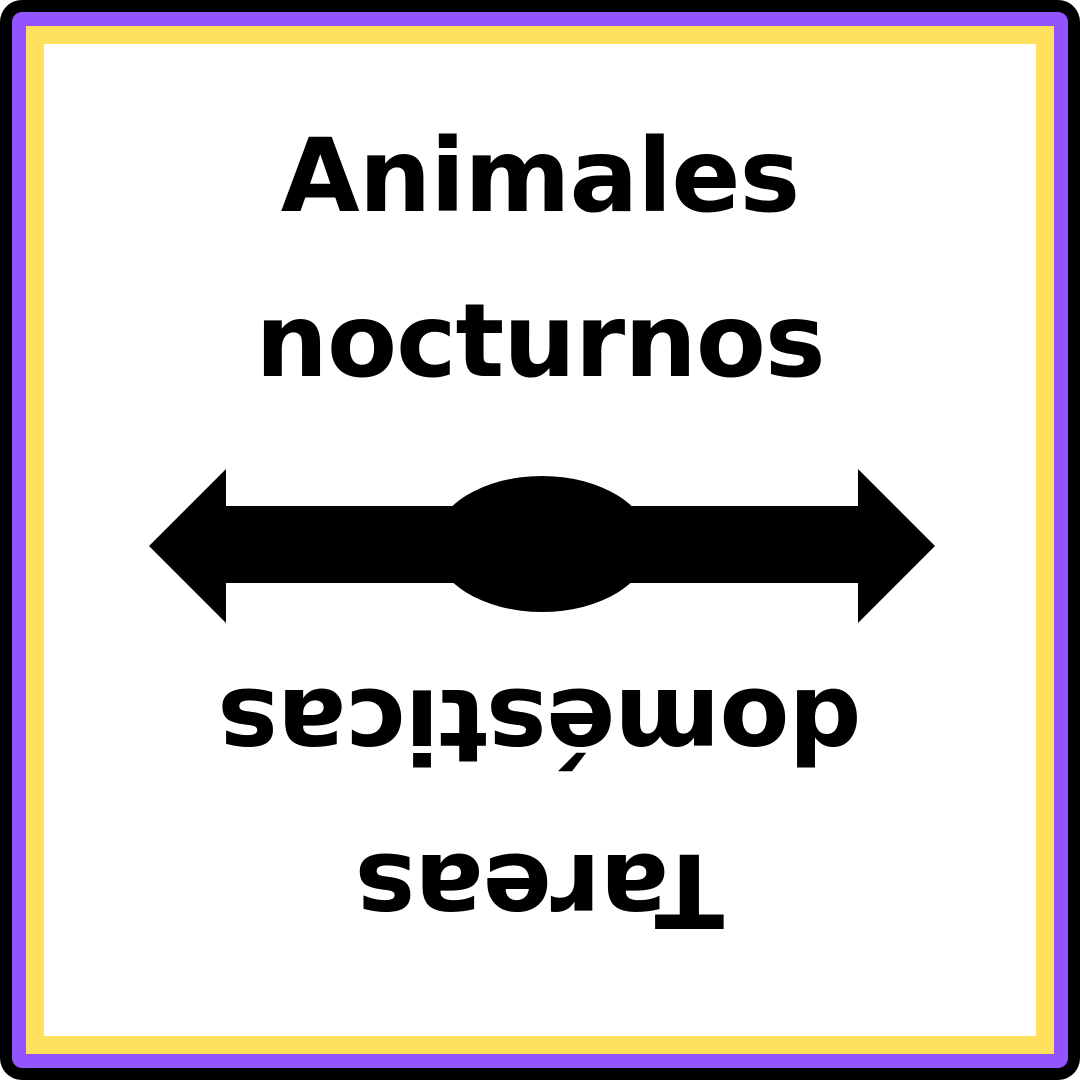 This screenshot has width=1080, height=1080. What do you see at coordinates (540, 176) in the screenshot?
I see `top-topic-line-1: Animales` at bounding box center [540, 176].